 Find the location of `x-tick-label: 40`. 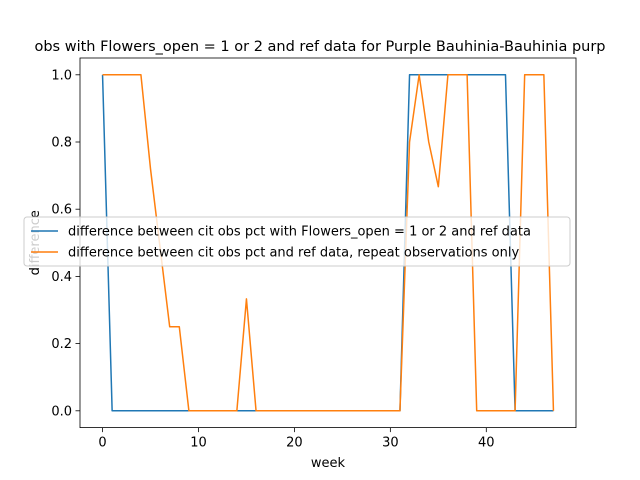

x-tick-label: 40 is located at coordinates (486, 443).